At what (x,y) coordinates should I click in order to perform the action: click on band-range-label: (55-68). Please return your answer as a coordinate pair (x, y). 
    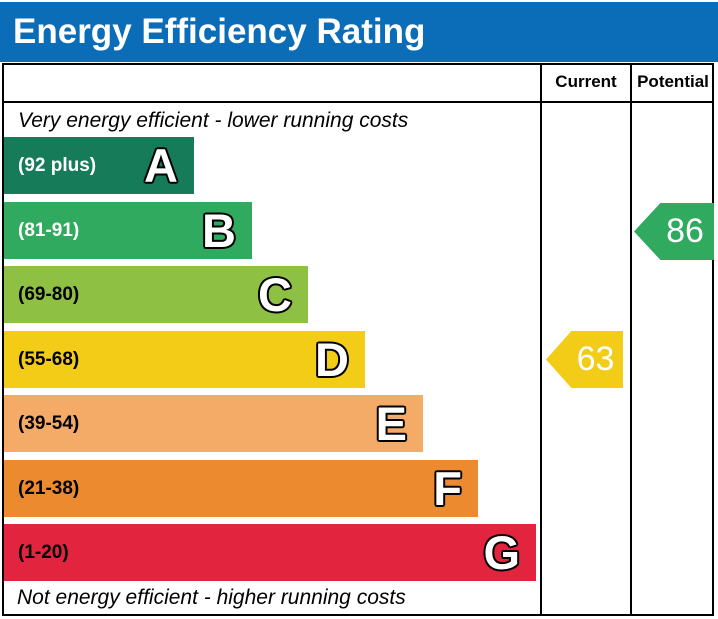
    Looking at the image, I should click on (49, 359).